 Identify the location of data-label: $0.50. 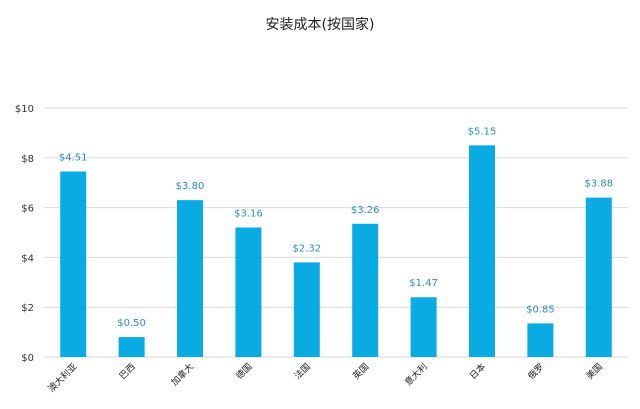
(131, 323).